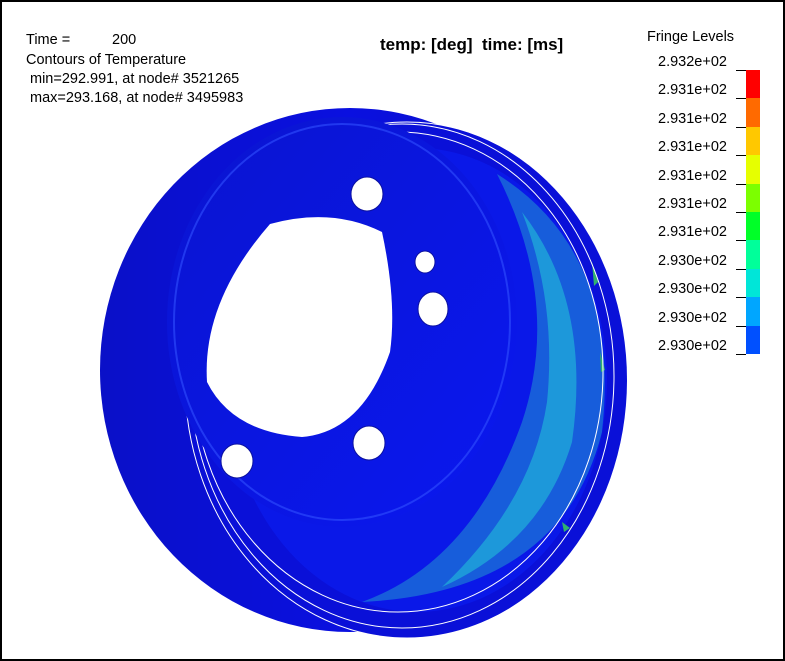  I want to click on units-label: temp: [deg] time: [ms], so click(472, 44).